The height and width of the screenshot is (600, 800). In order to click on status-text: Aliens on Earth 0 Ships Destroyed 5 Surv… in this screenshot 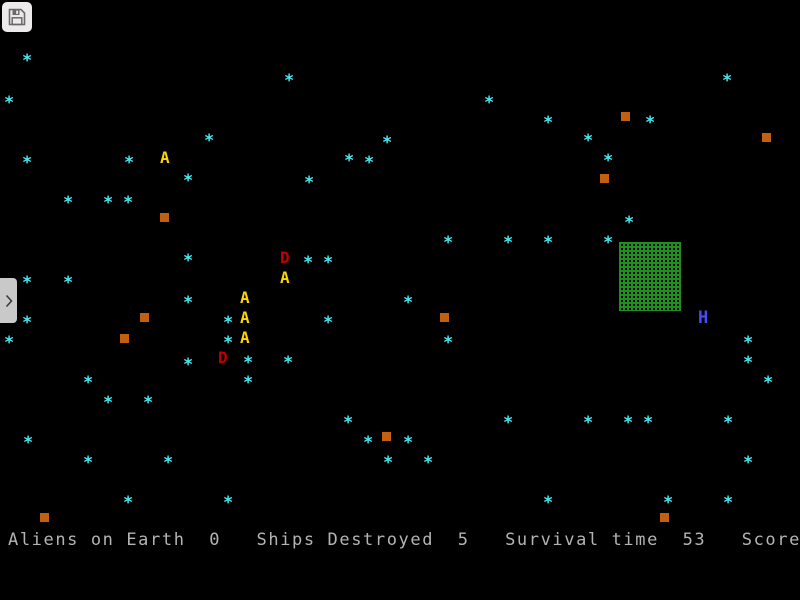, I will do `click(404, 540)`.